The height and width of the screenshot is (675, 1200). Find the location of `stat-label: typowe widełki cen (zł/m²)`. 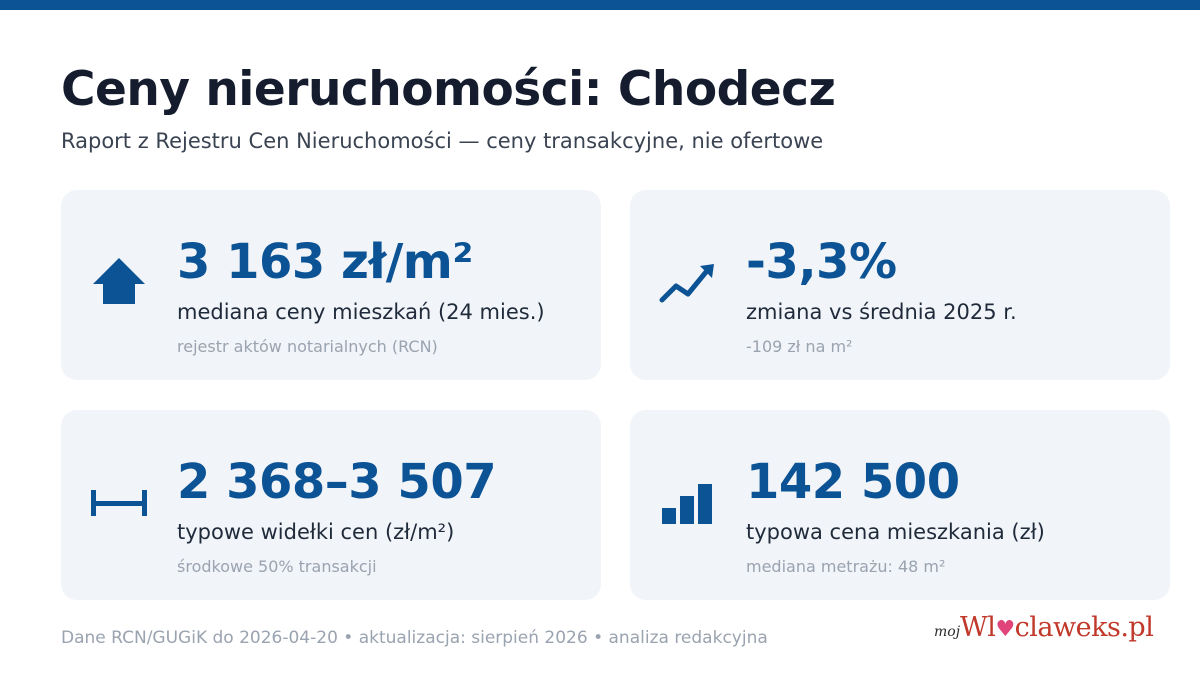

stat-label: typowe widełki cen (zł/m²) is located at coordinates (316, 532).